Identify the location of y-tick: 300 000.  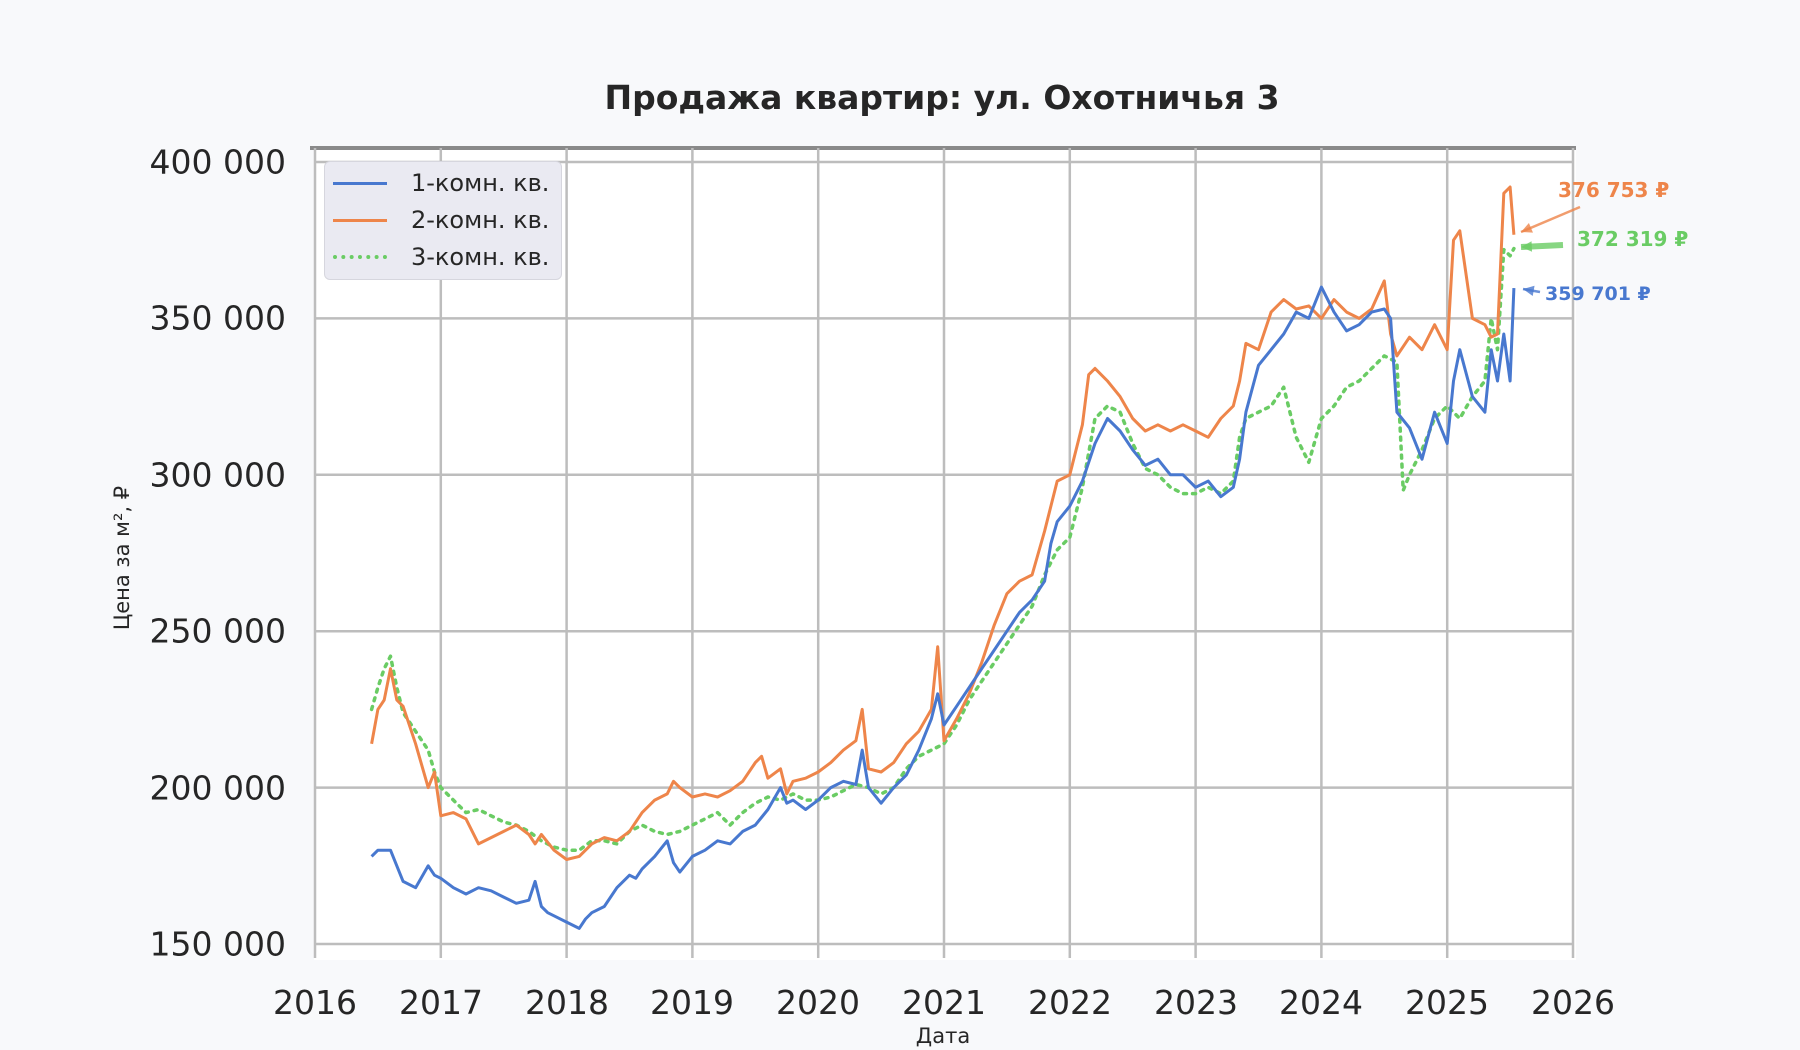
(217, 475).